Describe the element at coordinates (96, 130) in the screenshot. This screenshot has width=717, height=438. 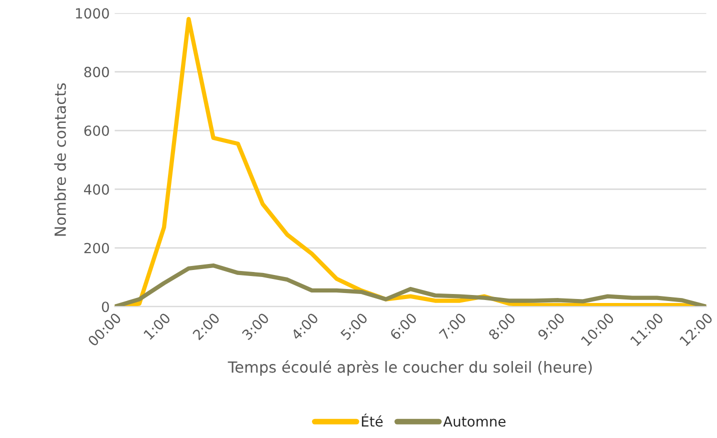
I see `y-tick-label: 600` at that location.